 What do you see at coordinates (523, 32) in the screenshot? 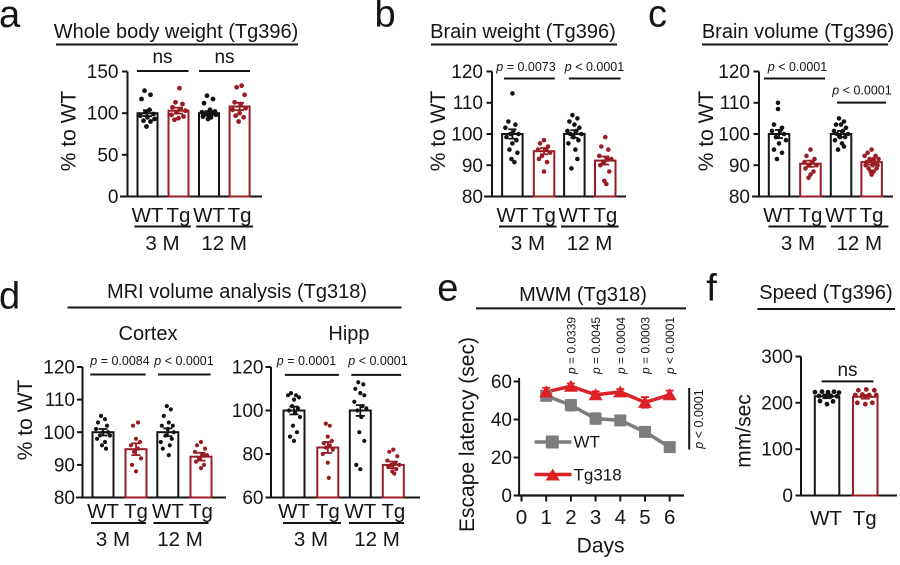
I see `svg-text: Brain weight (Tg396)` at bounding box center [523, 32].